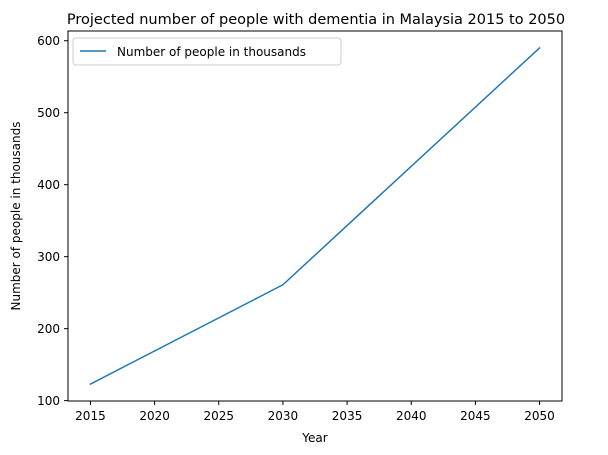 Image resolution: width=608 pixels, height=455 pixels. What do you see at coordinates (218, 416) in the screenshot?
I see `x-tick-label-2025: 2025` at bounding box center [218, 416].